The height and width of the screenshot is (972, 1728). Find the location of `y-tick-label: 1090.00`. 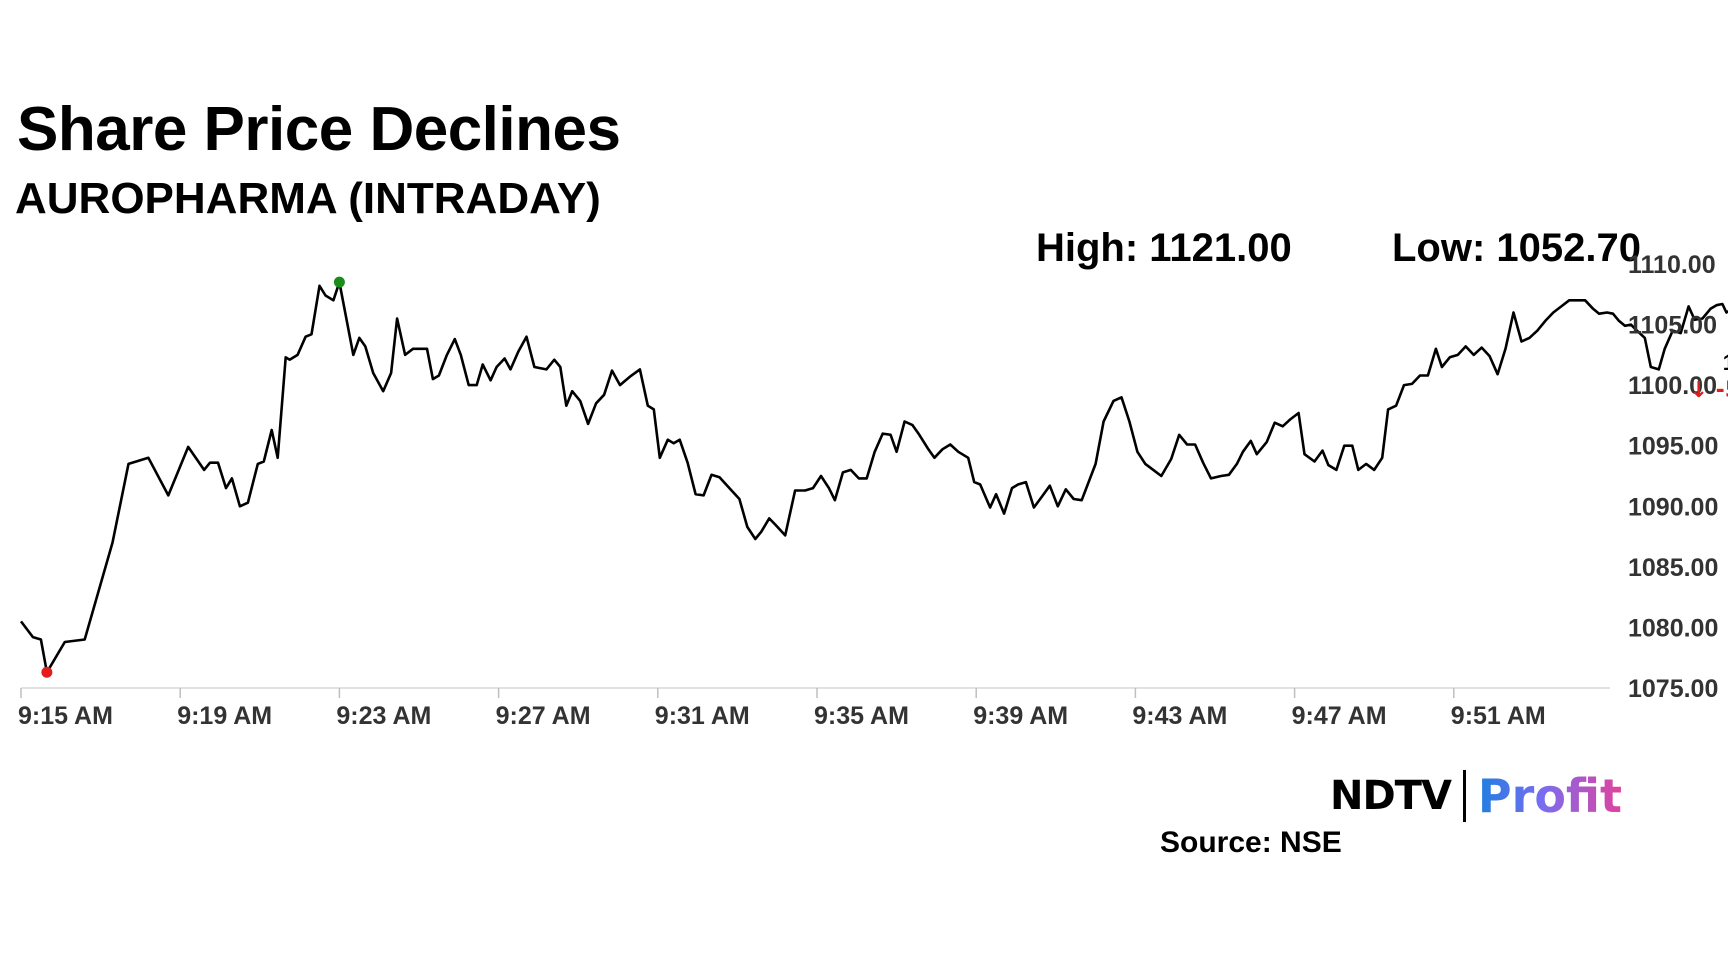

y-tick-label: 1090.00 is located at coordinates (1673, 507).